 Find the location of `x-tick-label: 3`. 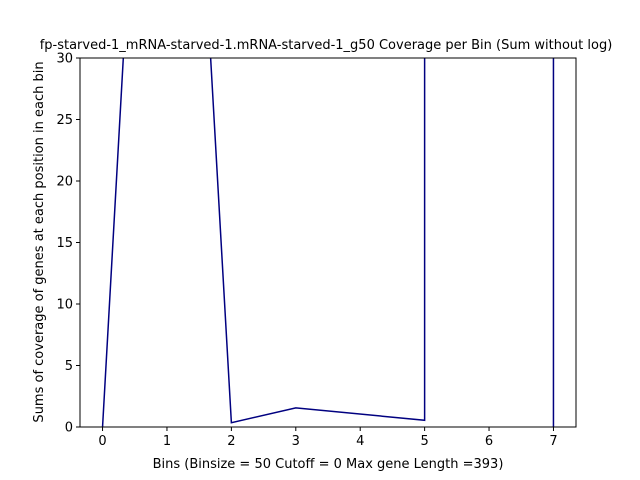

x-tick-label: 3 is located at coordinates (296, 441).